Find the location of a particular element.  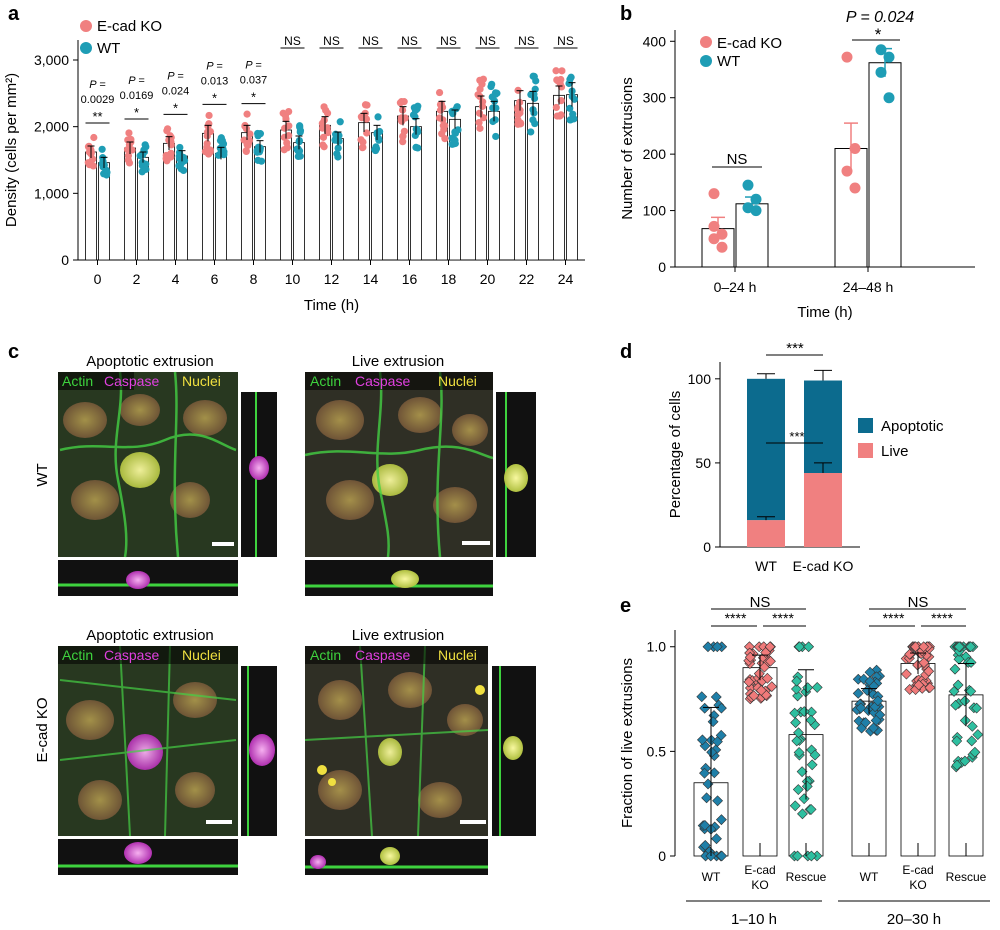

micrograph-ko-apoptotic-side-xz is located at coordinates (148, 857).